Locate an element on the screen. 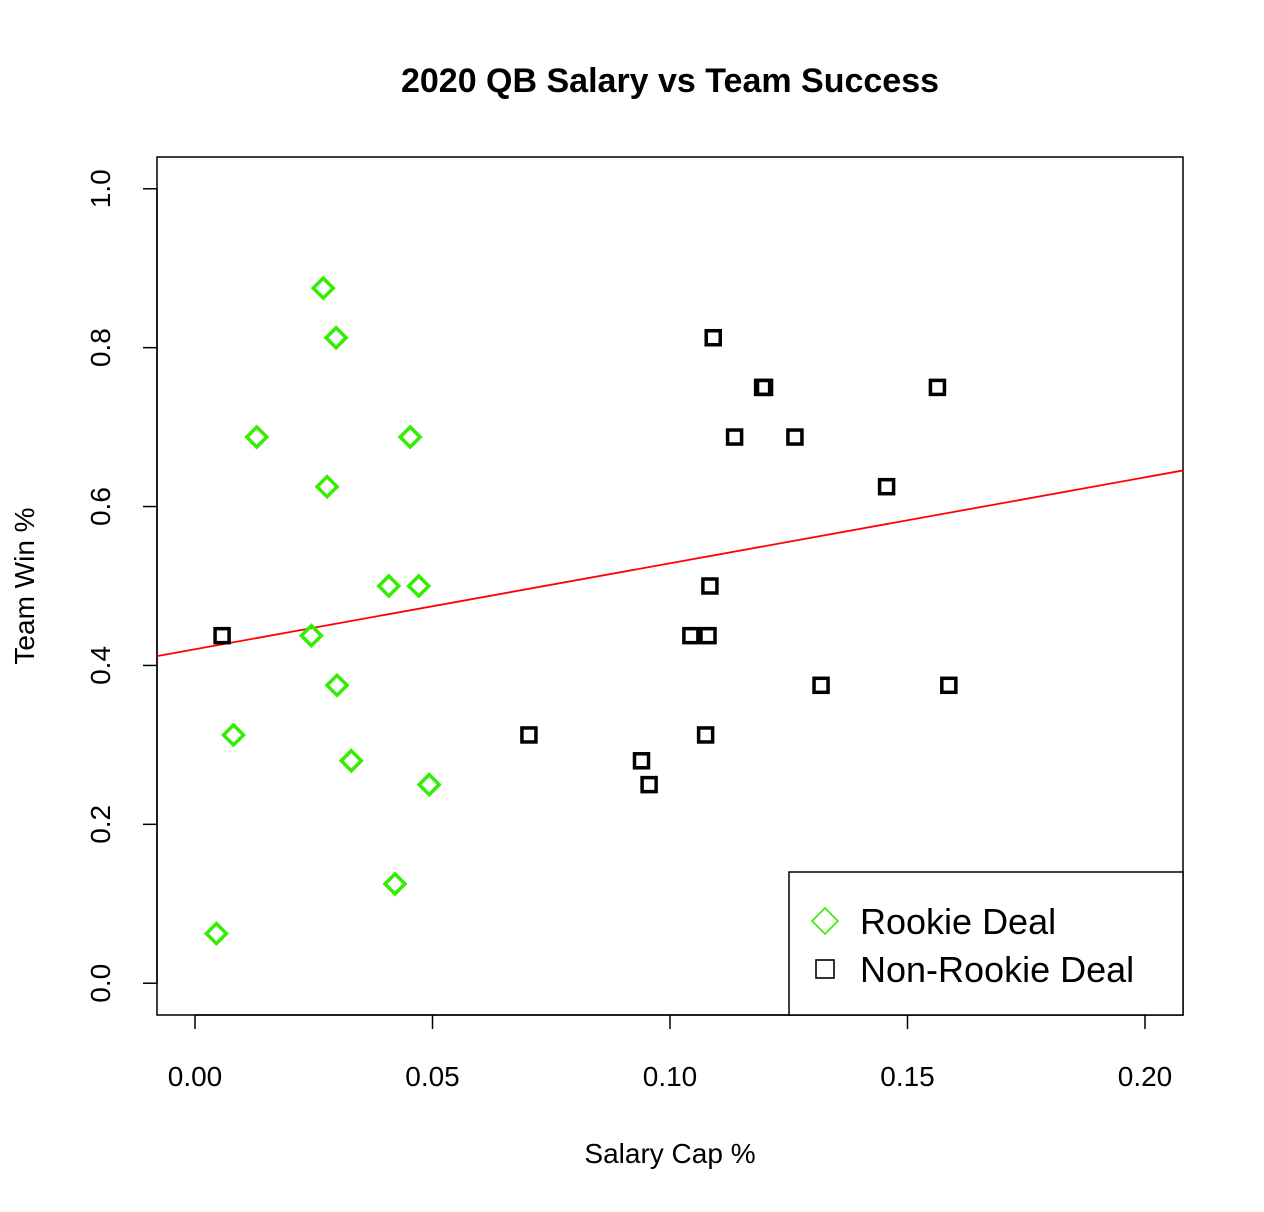 Image resolution: width=1264 pixels, height=1212 pixels. regression-layer is located at coordinates (670, 563).